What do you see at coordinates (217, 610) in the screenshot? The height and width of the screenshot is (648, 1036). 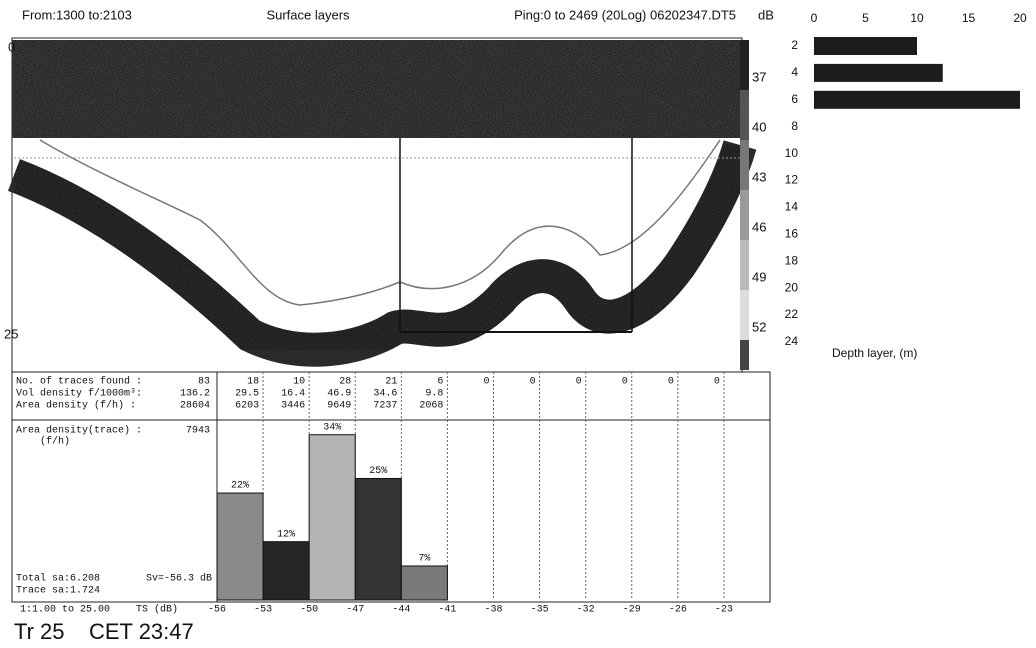 I see `x-tick-label: -56` at bounding box center [217, 610].